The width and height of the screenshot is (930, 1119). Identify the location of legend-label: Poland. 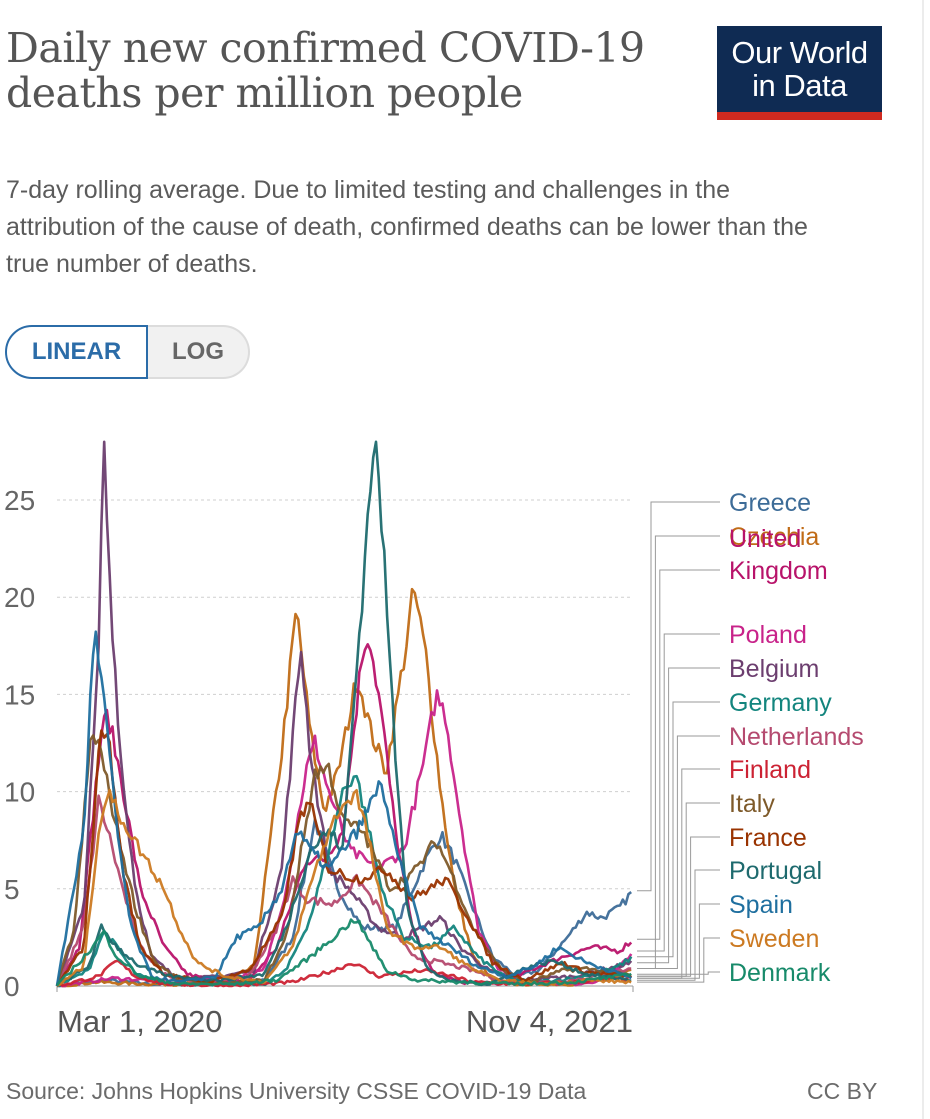
(768, 635).